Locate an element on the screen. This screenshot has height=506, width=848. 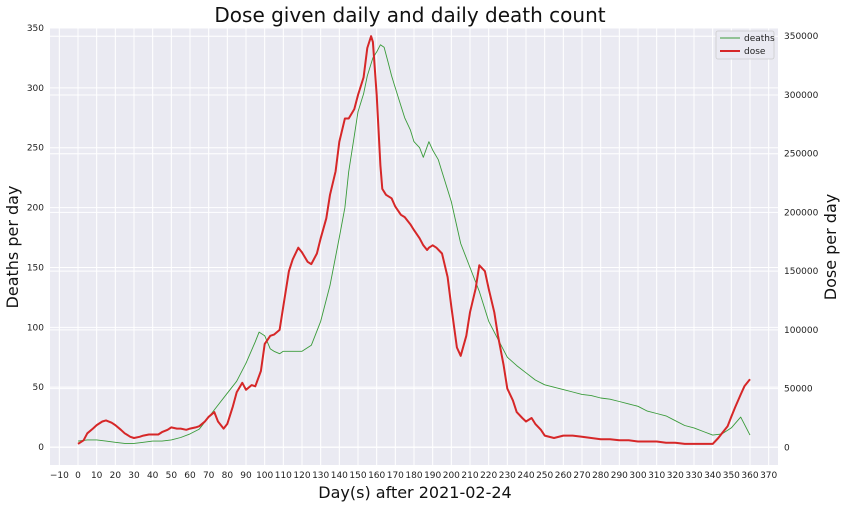
x-tick-label: 330 is located at coordinates (693, 476).